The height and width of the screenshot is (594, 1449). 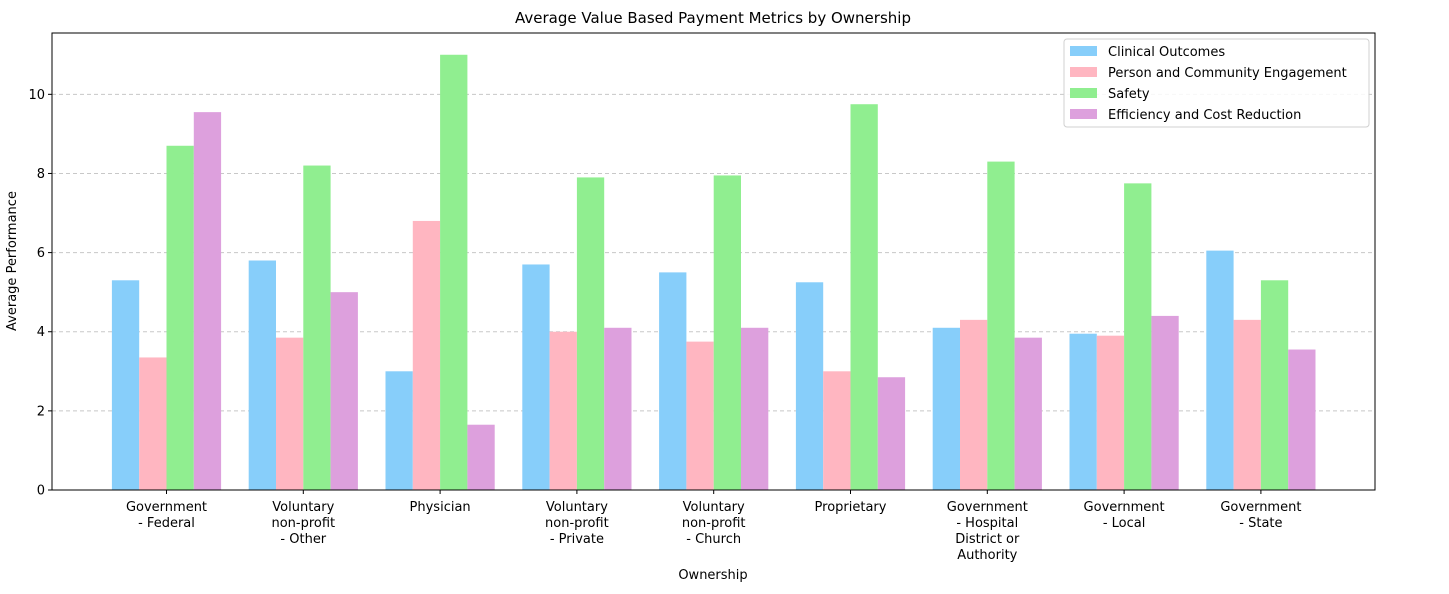 What do you see at coordinates (1204, 115) in the screenshot?
I see `legend-label: Efficiency and Cost Reduction` at bounding box center [1204, 115].